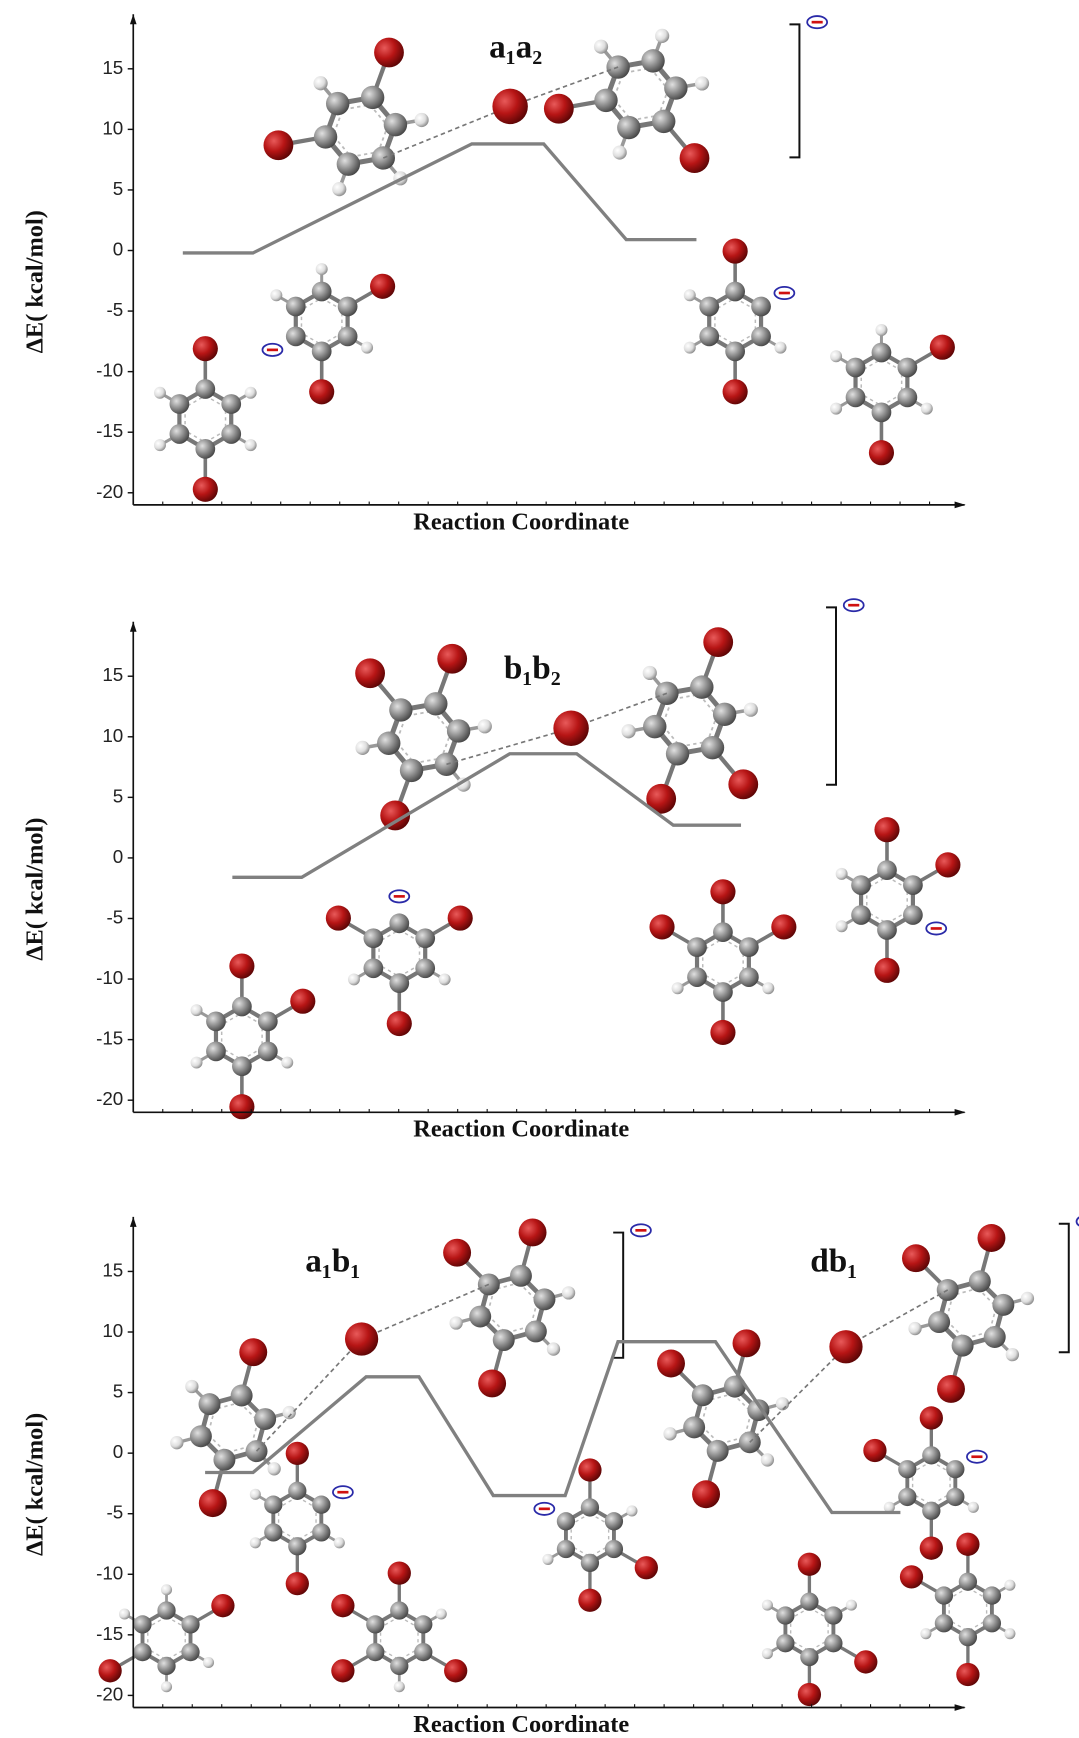 The image size is (1079, 1738). What do you see at coordinates (109, 1633) in the screenshot?
I see `y-tick-label: -15` at bounding box center [109, 1633].